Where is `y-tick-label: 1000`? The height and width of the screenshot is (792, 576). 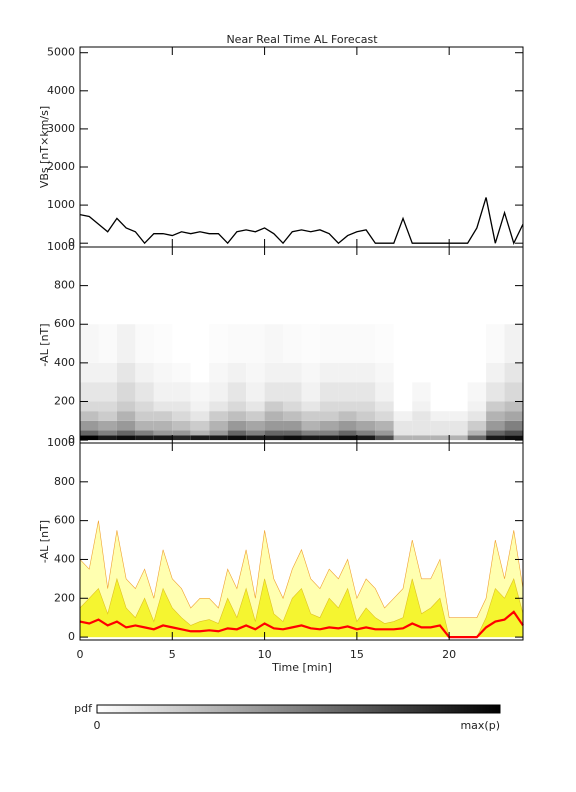 y-tick-label: 1000 is located at coordinates (61, 246).